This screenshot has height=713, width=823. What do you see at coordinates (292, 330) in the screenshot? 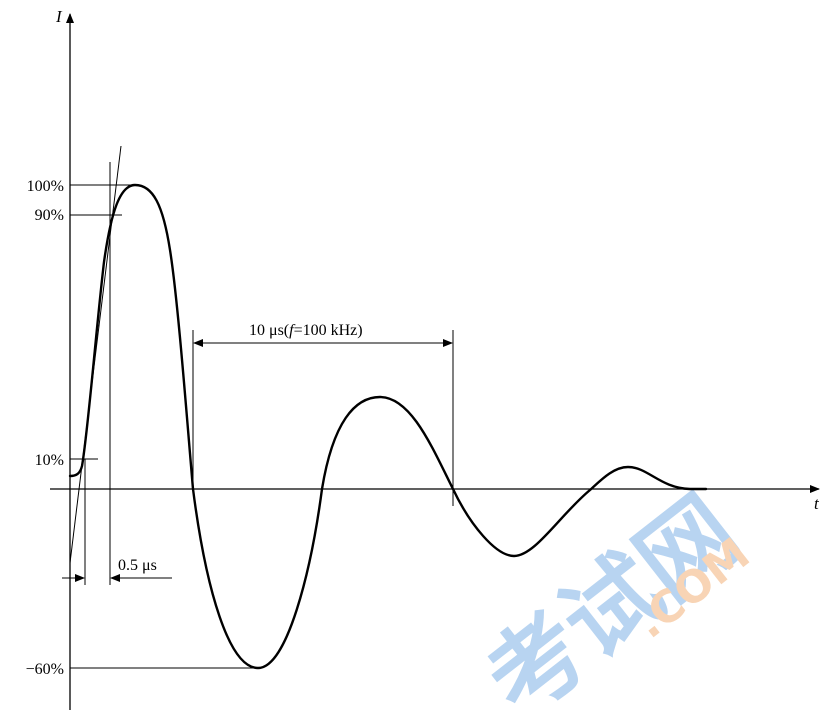
I see `period-label-f: f` at bounding box center [292, 330].